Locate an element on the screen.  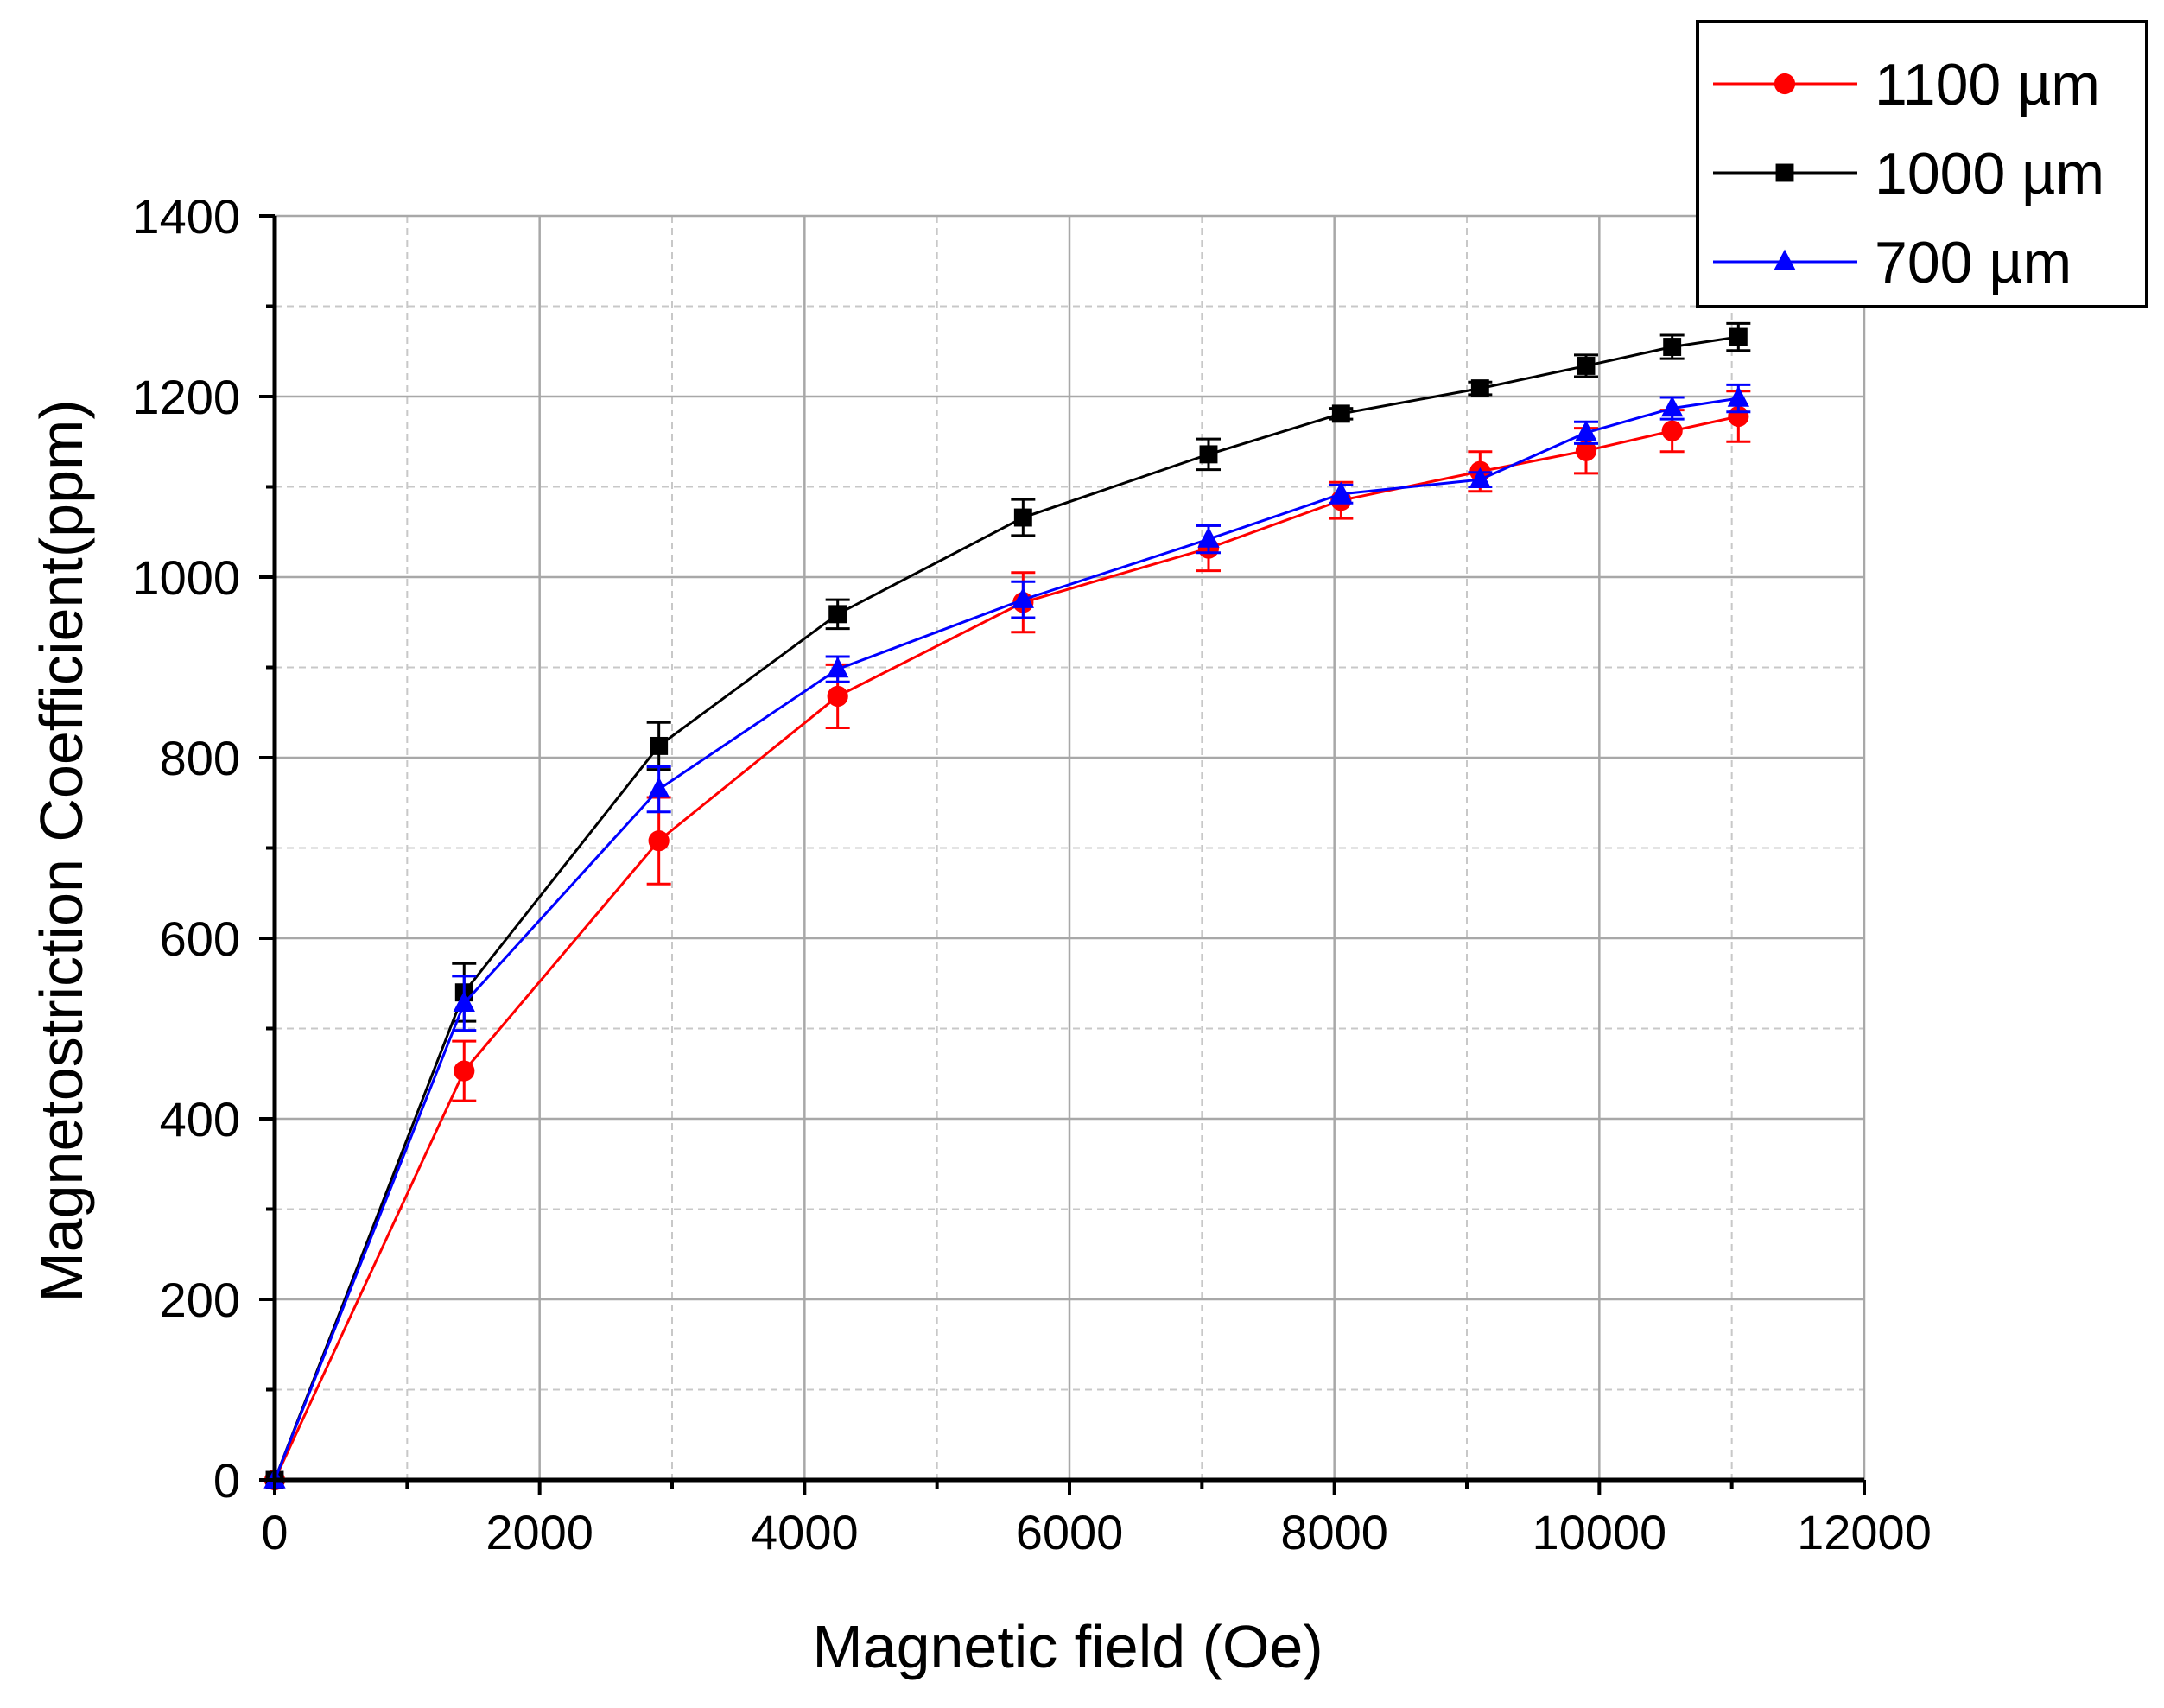
x-tick-label: 10000 is located at coordinates (1599, 1532).